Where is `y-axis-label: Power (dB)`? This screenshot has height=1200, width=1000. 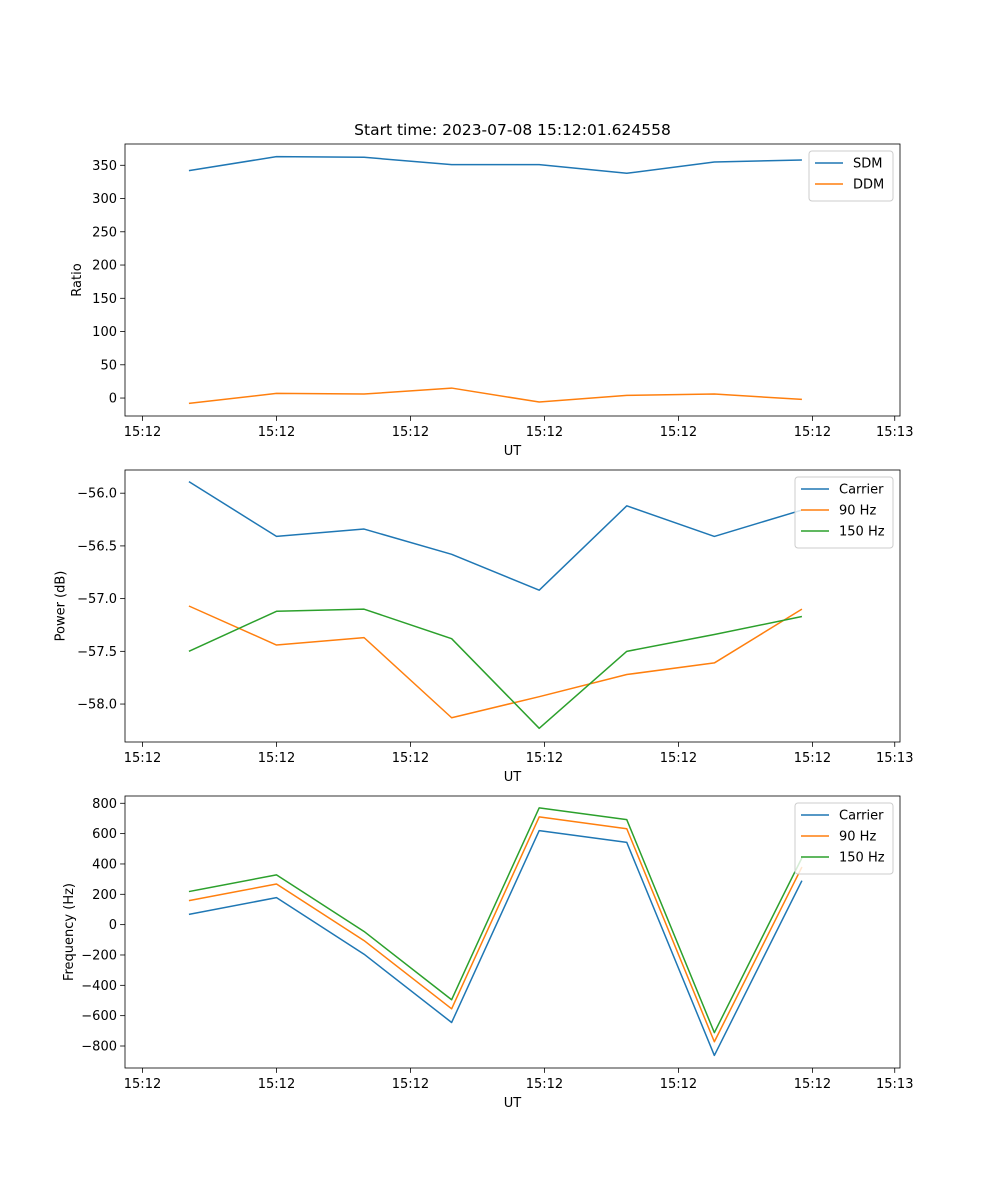
y-axis-label: Power (dB) is located at coordinates (61, 606).